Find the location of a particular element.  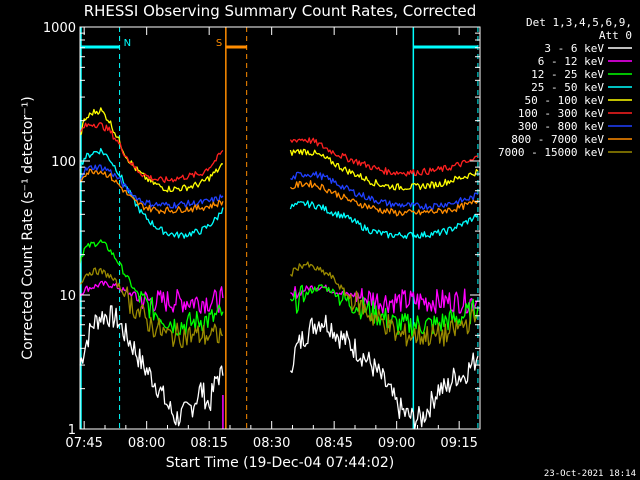

legend-entry-label: 50 - 100 keV is located at coordinates (565, 100).